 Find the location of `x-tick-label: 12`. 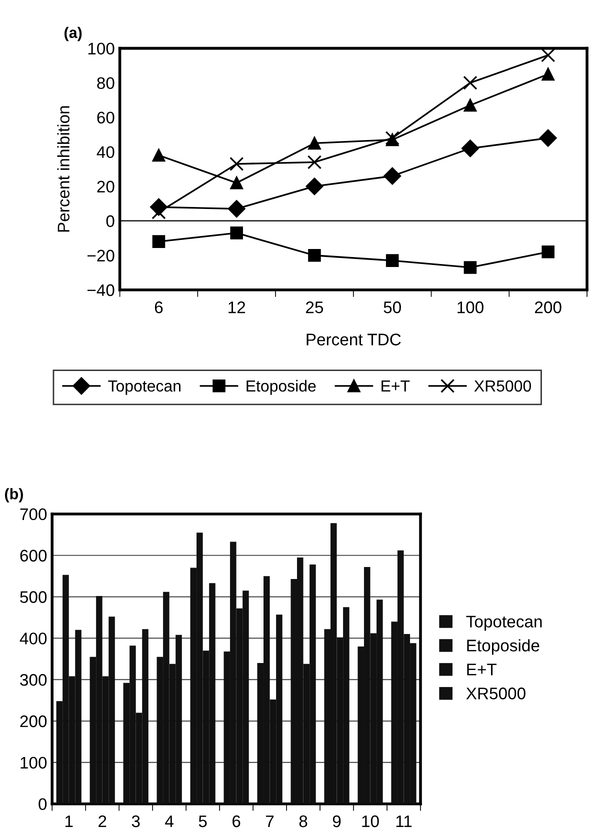

x-tick-label: 12 is located at coordinates (237, 307).